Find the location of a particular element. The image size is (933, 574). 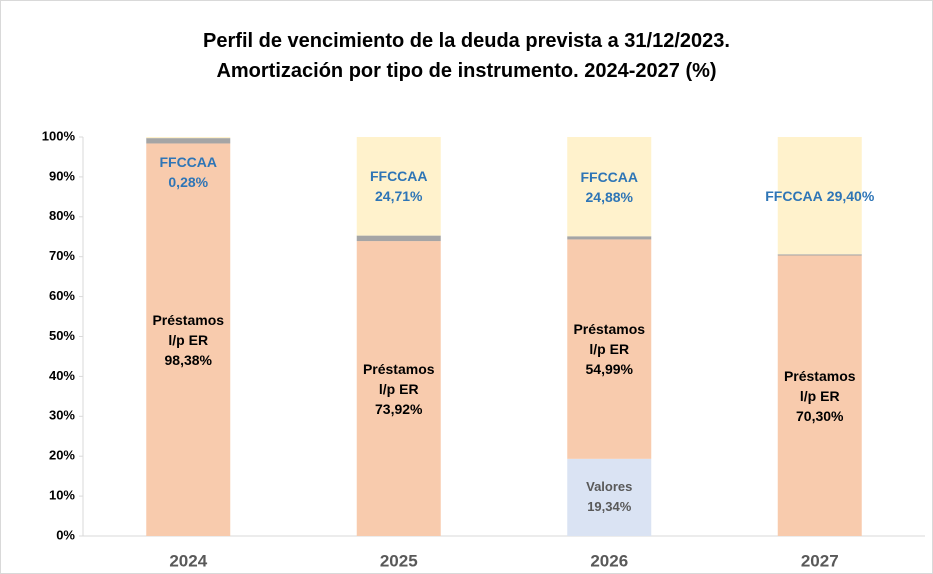

data-label-value: 29,40% is located at coordinates (850, 195).